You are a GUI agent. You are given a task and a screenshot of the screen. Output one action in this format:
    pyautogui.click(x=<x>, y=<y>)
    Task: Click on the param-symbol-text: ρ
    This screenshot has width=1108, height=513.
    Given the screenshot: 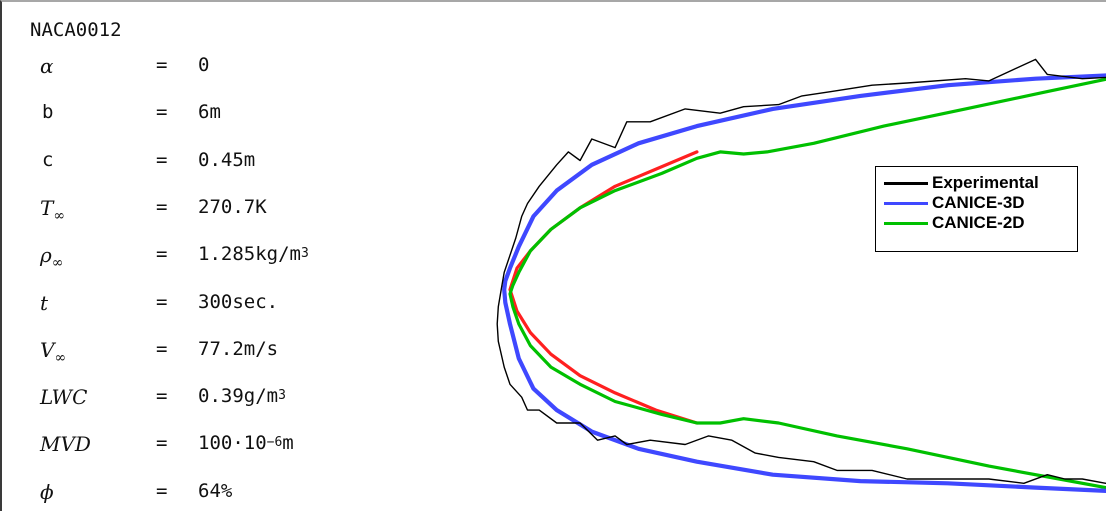 What is the action you would take?
    pyautogui.click(x=46, y=255)
    